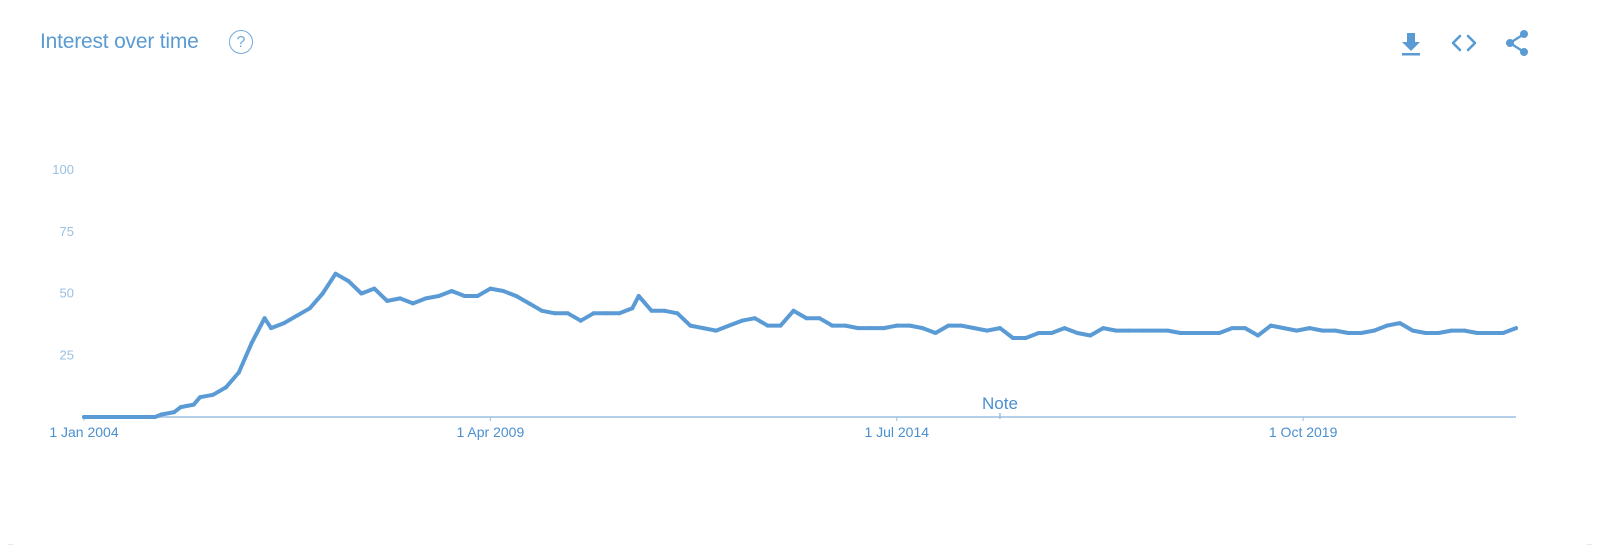 This screenshot has height=553, width=1600. Describe the element at coordinates (83, 432) in the screenshot. I see `x-tick-label: 1 Jan 2004` at that location.